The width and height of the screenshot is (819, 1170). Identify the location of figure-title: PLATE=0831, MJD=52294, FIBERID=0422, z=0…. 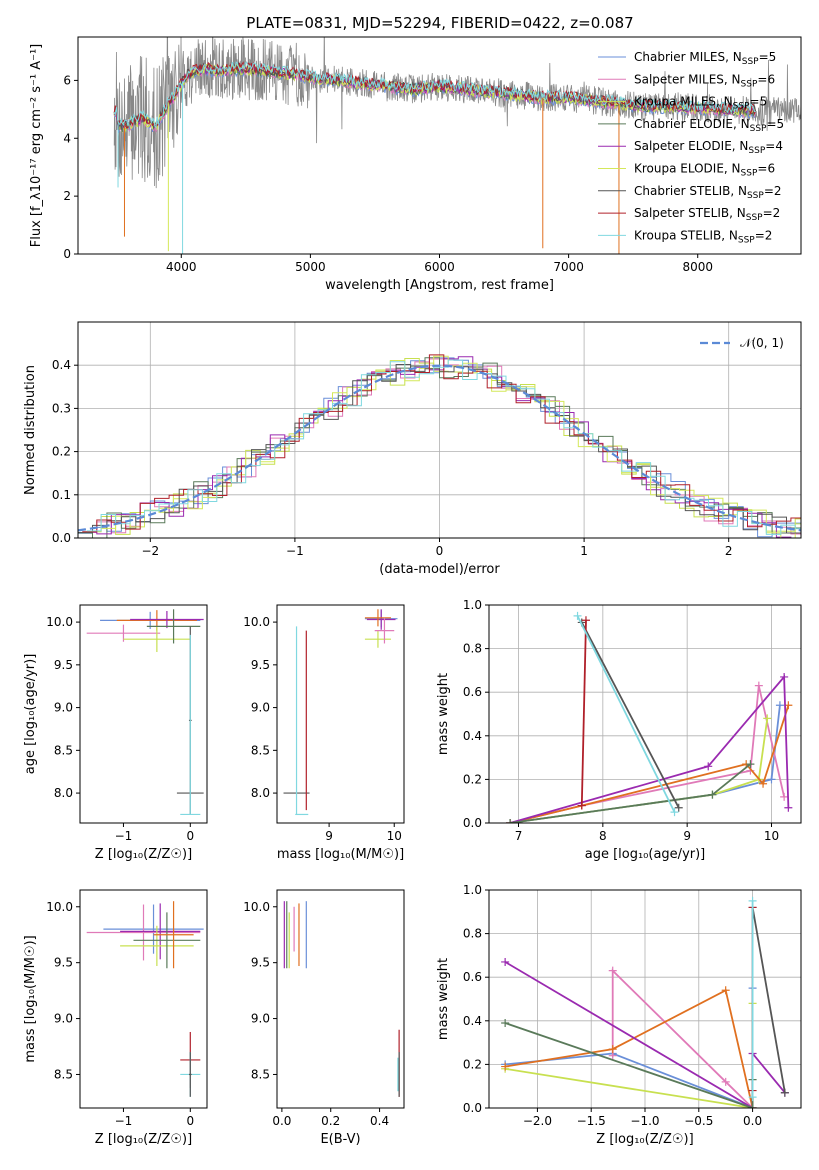
(439, 23).